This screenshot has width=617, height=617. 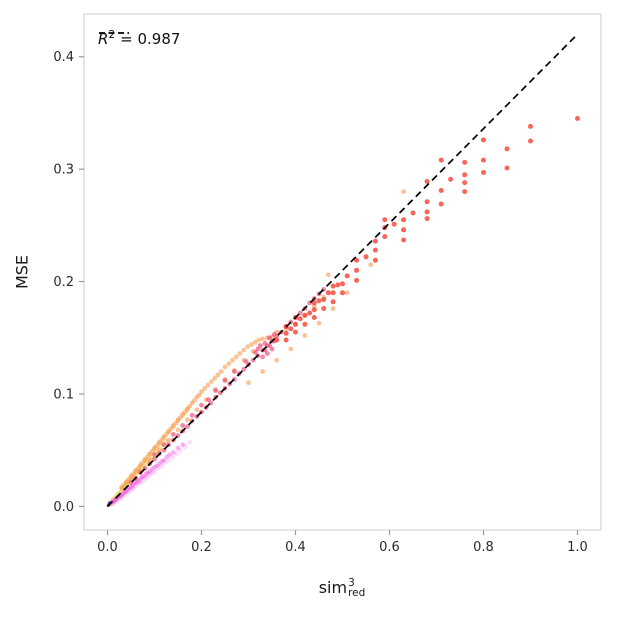 What do you see at coordinates (63, 170) in the screenshot?
I see `svg-text: 0.3` at bounding box center [63, 170].